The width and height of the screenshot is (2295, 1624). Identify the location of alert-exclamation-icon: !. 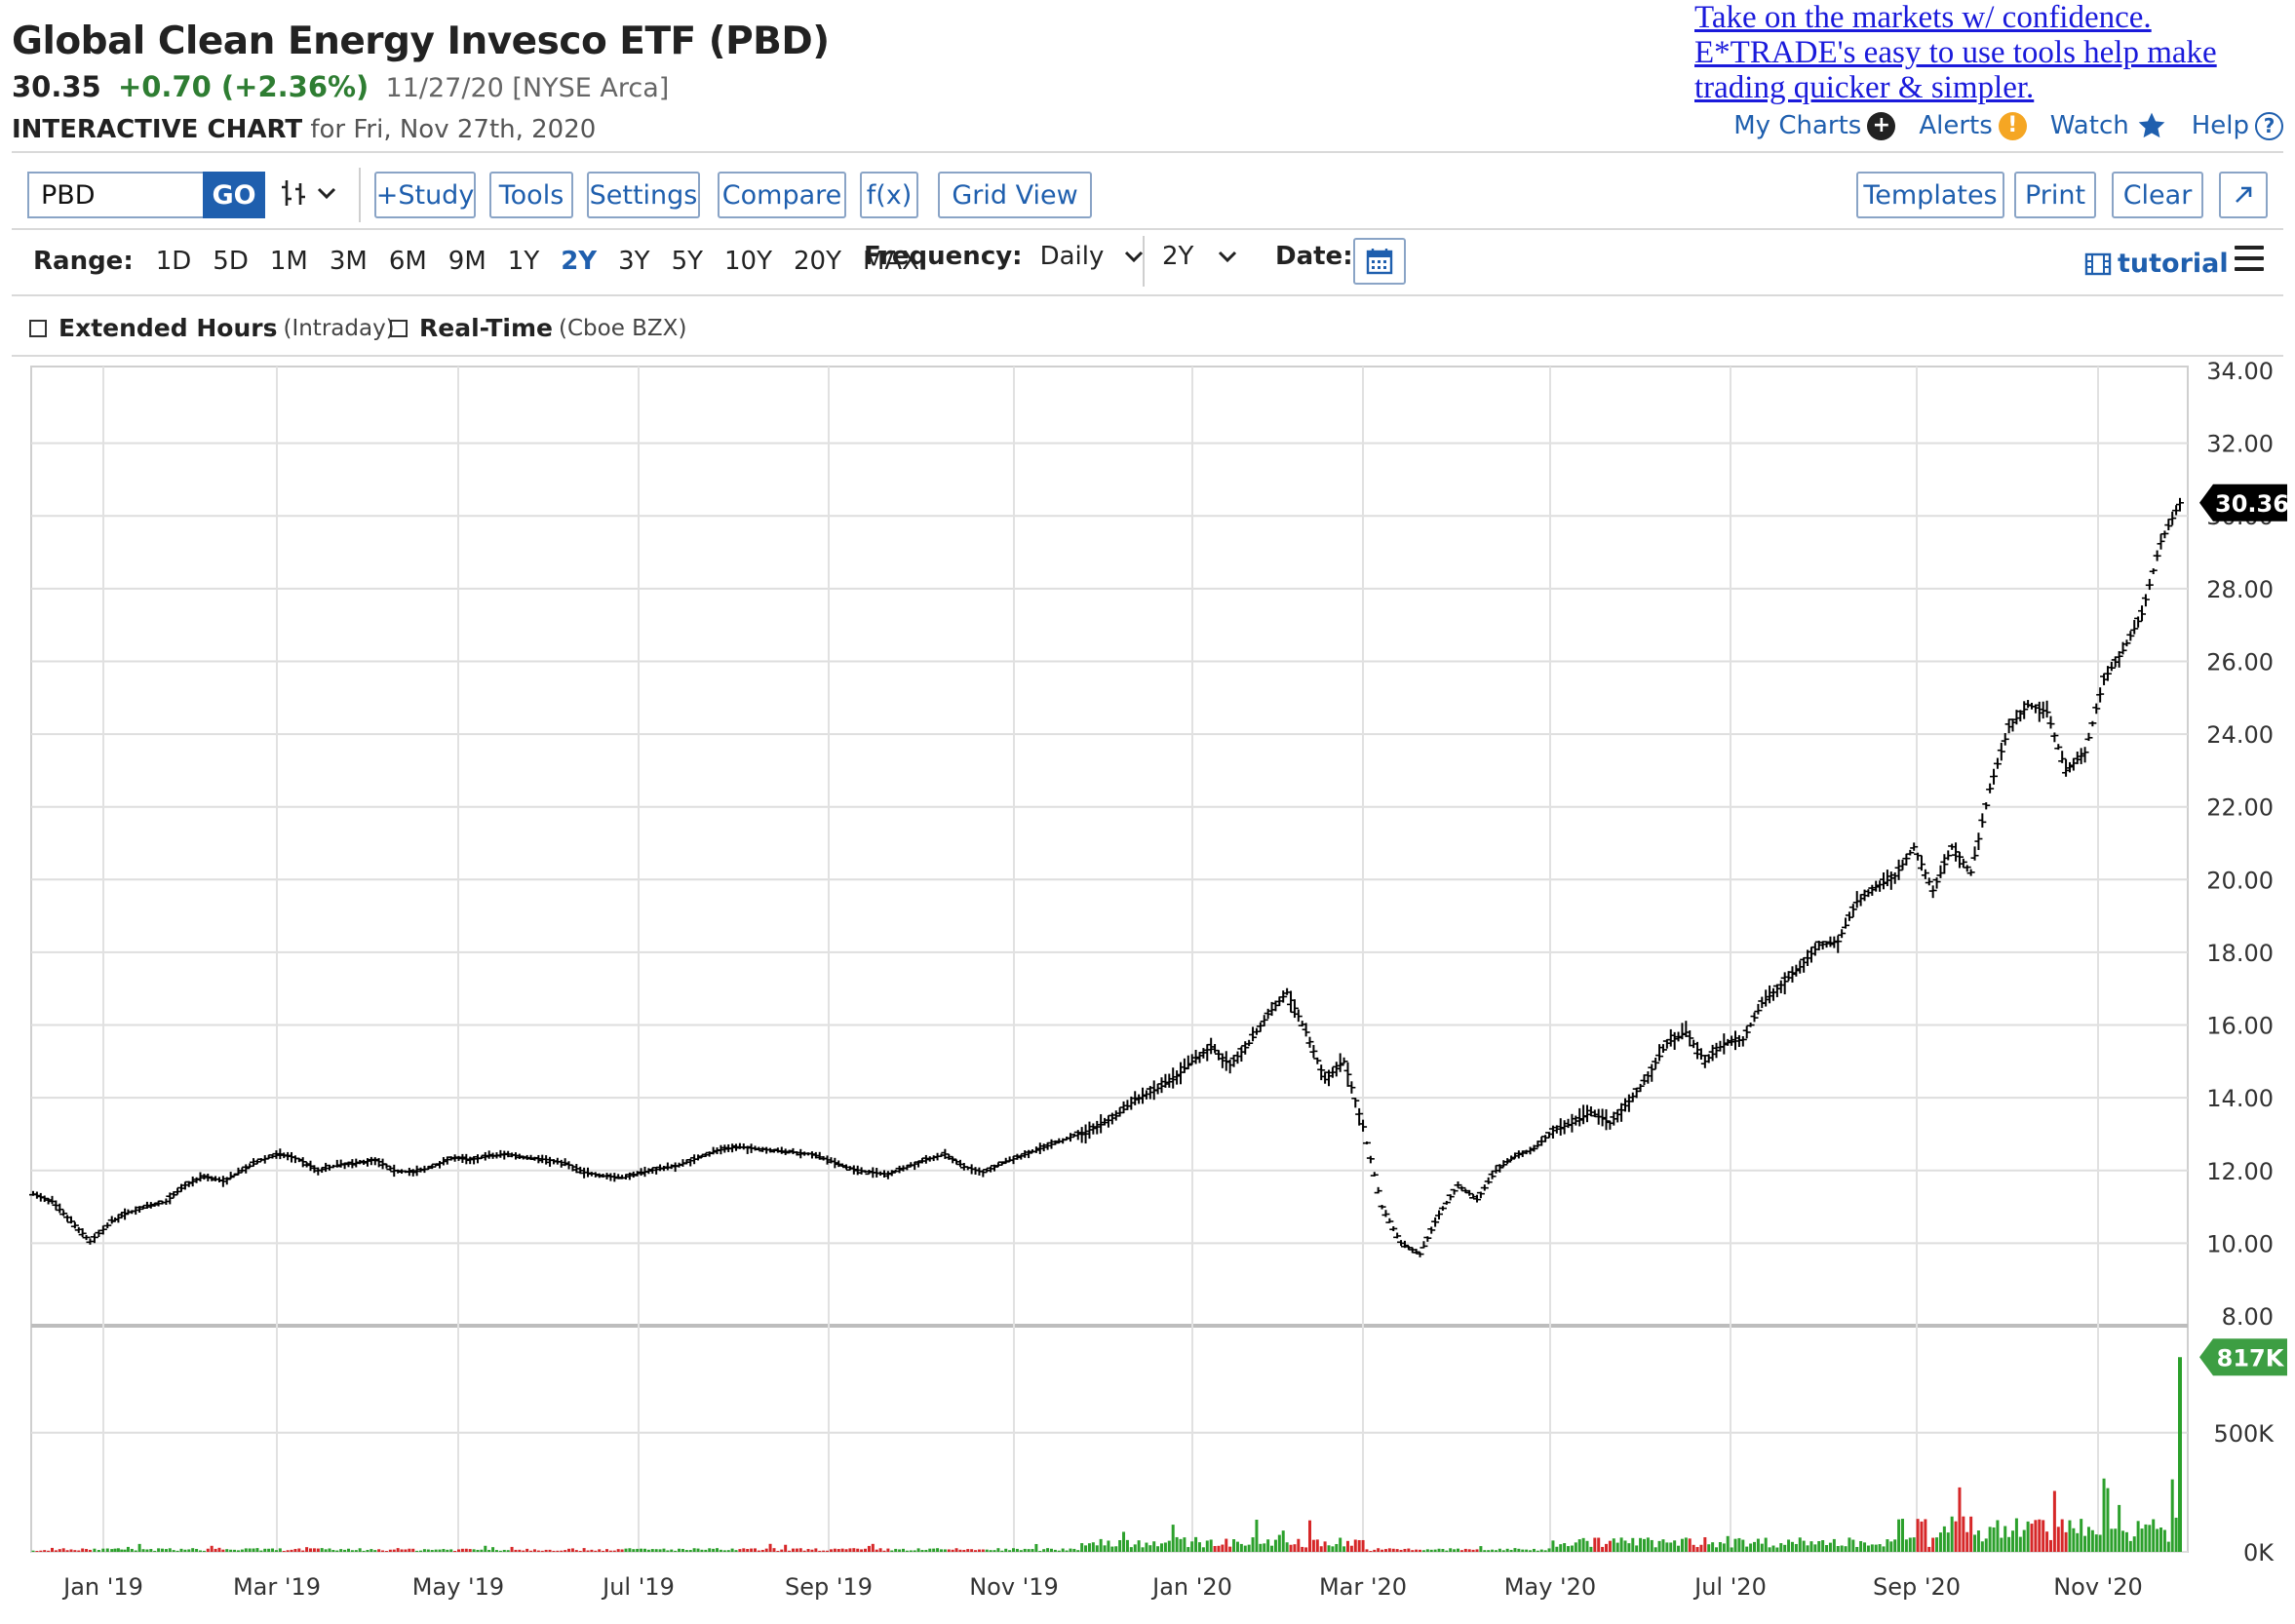
(2013, 126).